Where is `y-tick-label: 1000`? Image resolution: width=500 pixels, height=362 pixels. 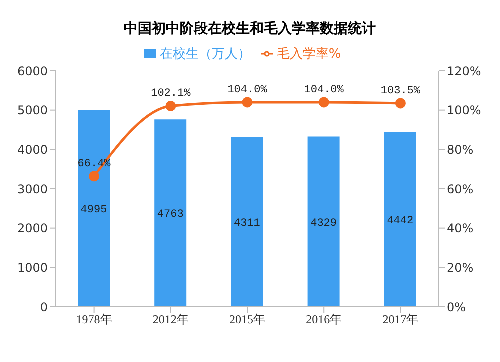 y-tick-label: 1000 is located at coordinates (32, 267).